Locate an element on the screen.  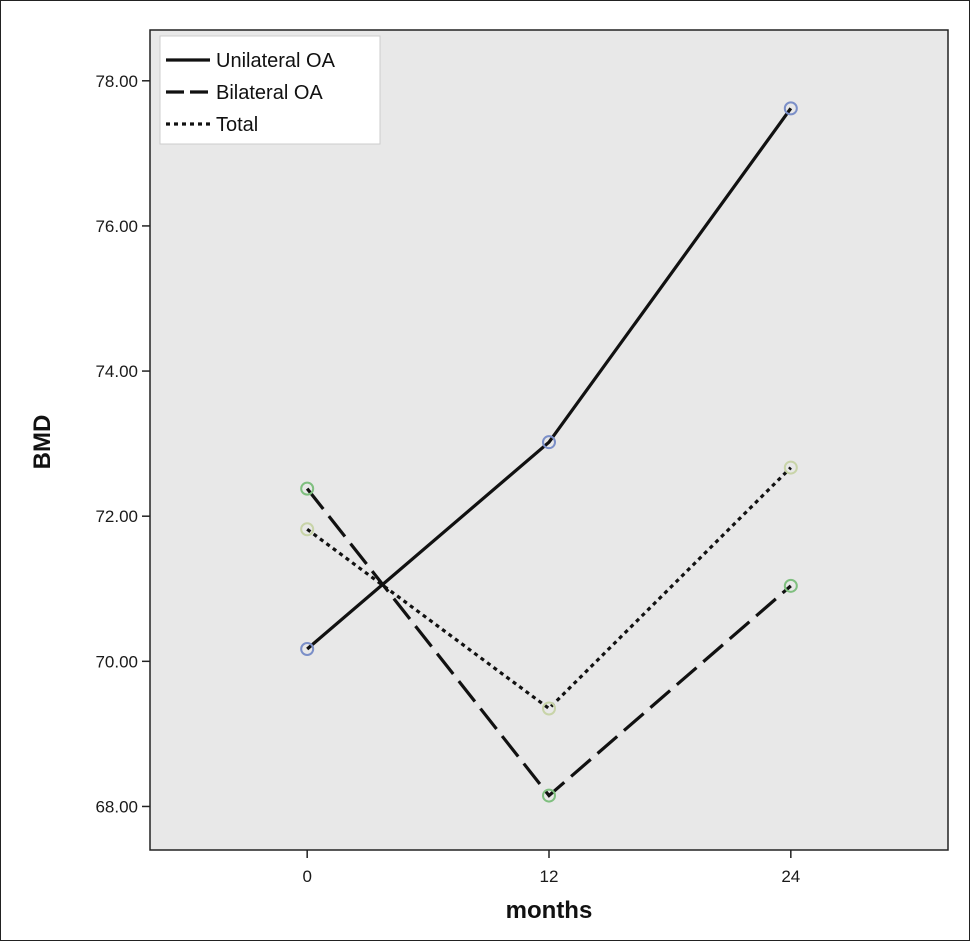
y-tick-label: 78.00 is located at coordinates (116, 81).